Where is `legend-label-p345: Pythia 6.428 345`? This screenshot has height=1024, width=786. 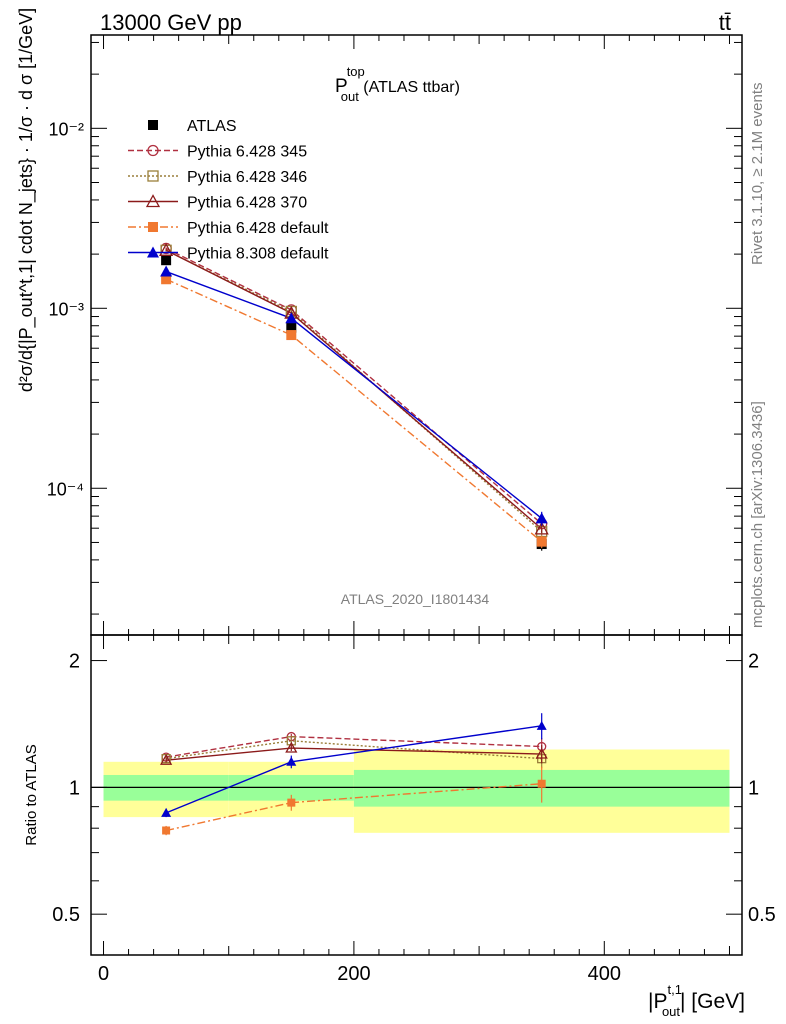 legend-label-p345: Pythia 6.428 345 is located at coordinates (247, 152).